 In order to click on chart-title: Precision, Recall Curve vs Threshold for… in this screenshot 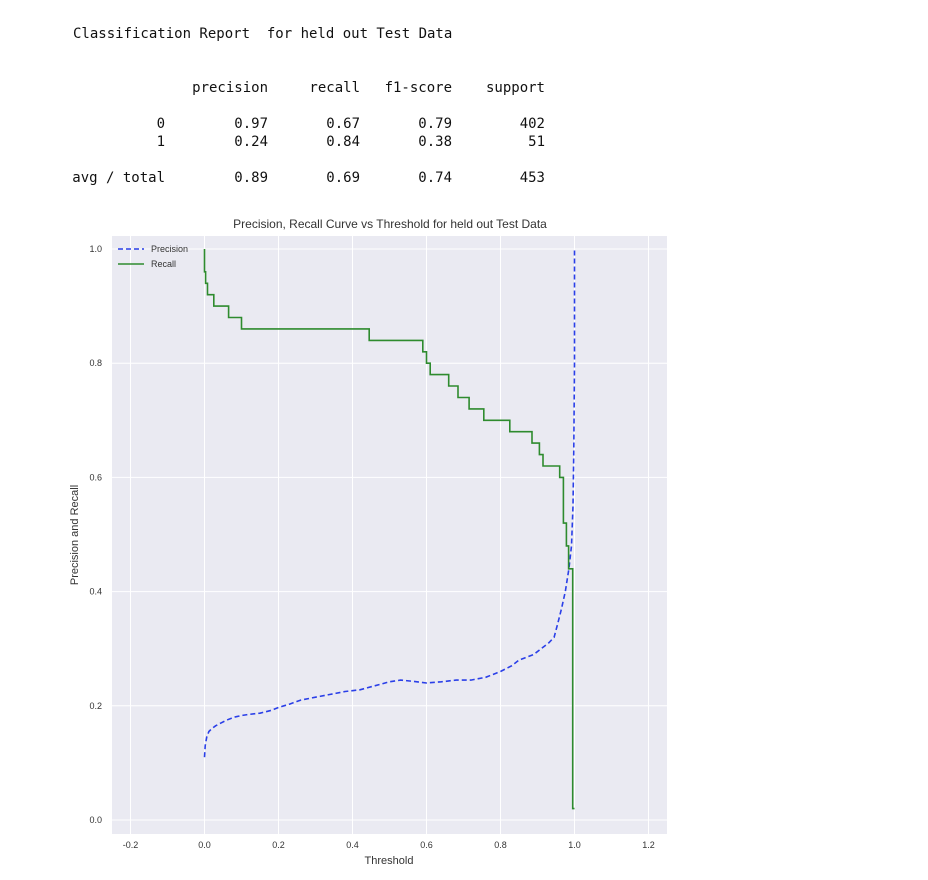, I will do `click(390, 224)`.